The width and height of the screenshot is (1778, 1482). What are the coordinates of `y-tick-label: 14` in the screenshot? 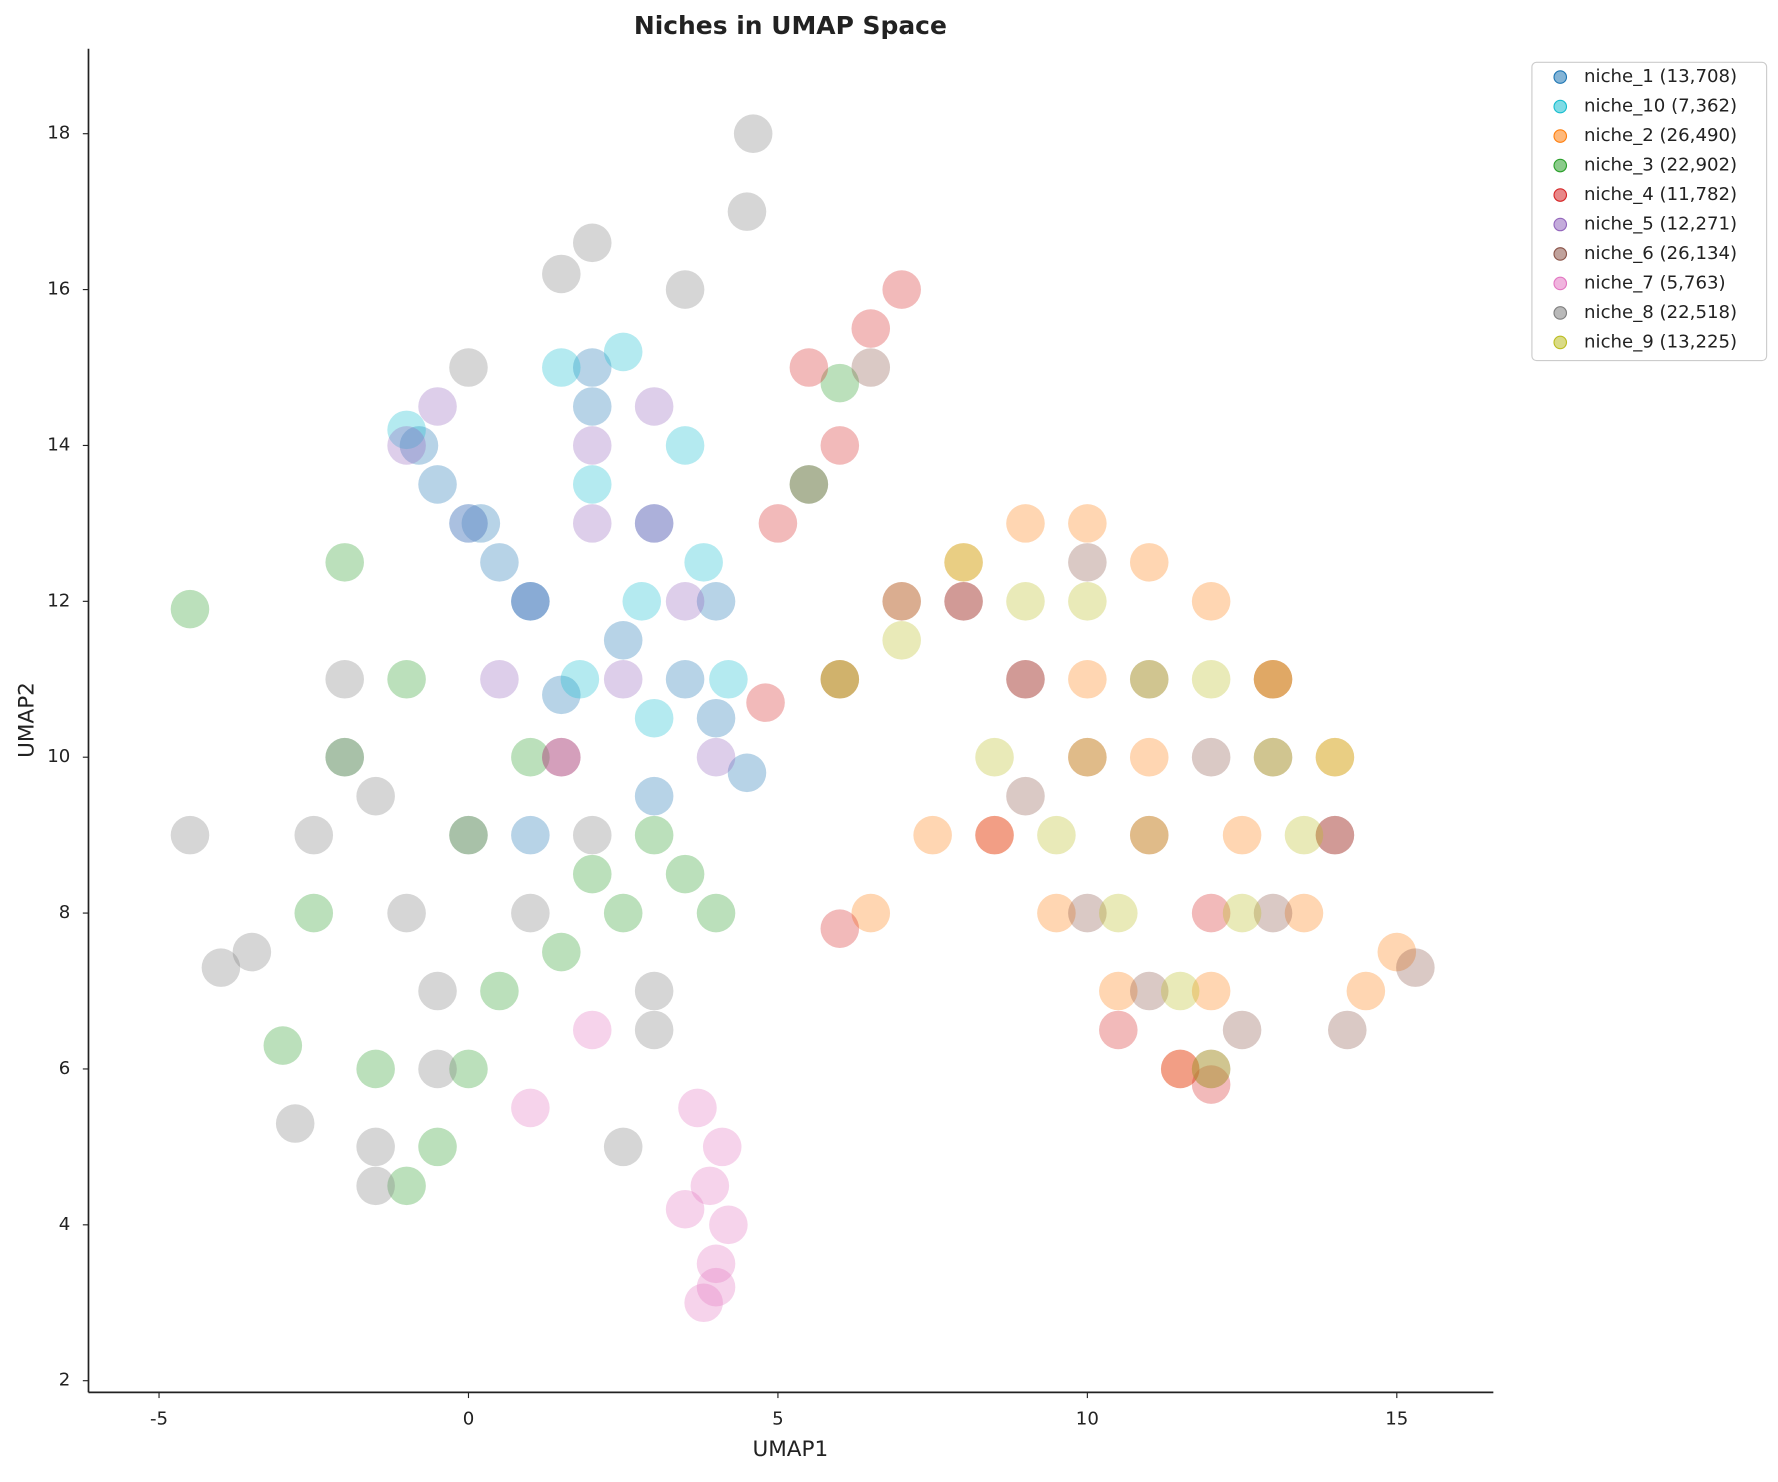 It's located at (58, 444).